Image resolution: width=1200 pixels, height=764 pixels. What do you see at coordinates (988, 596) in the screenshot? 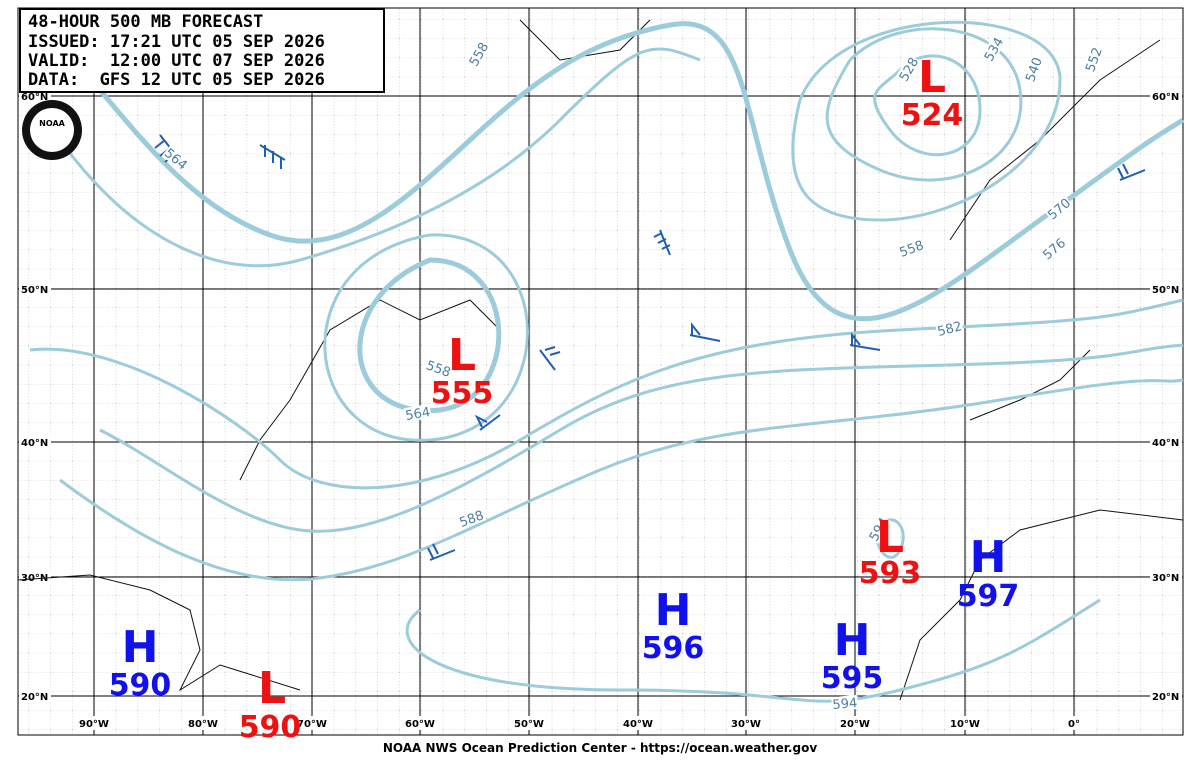
I see `center-value: 597` at bounding box center [988, 596].